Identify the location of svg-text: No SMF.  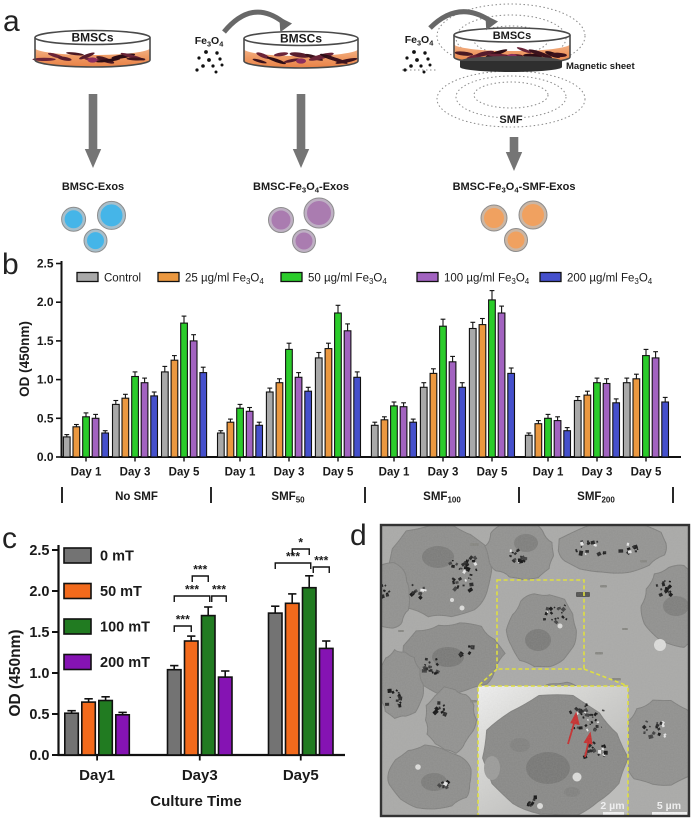
(136, 497).